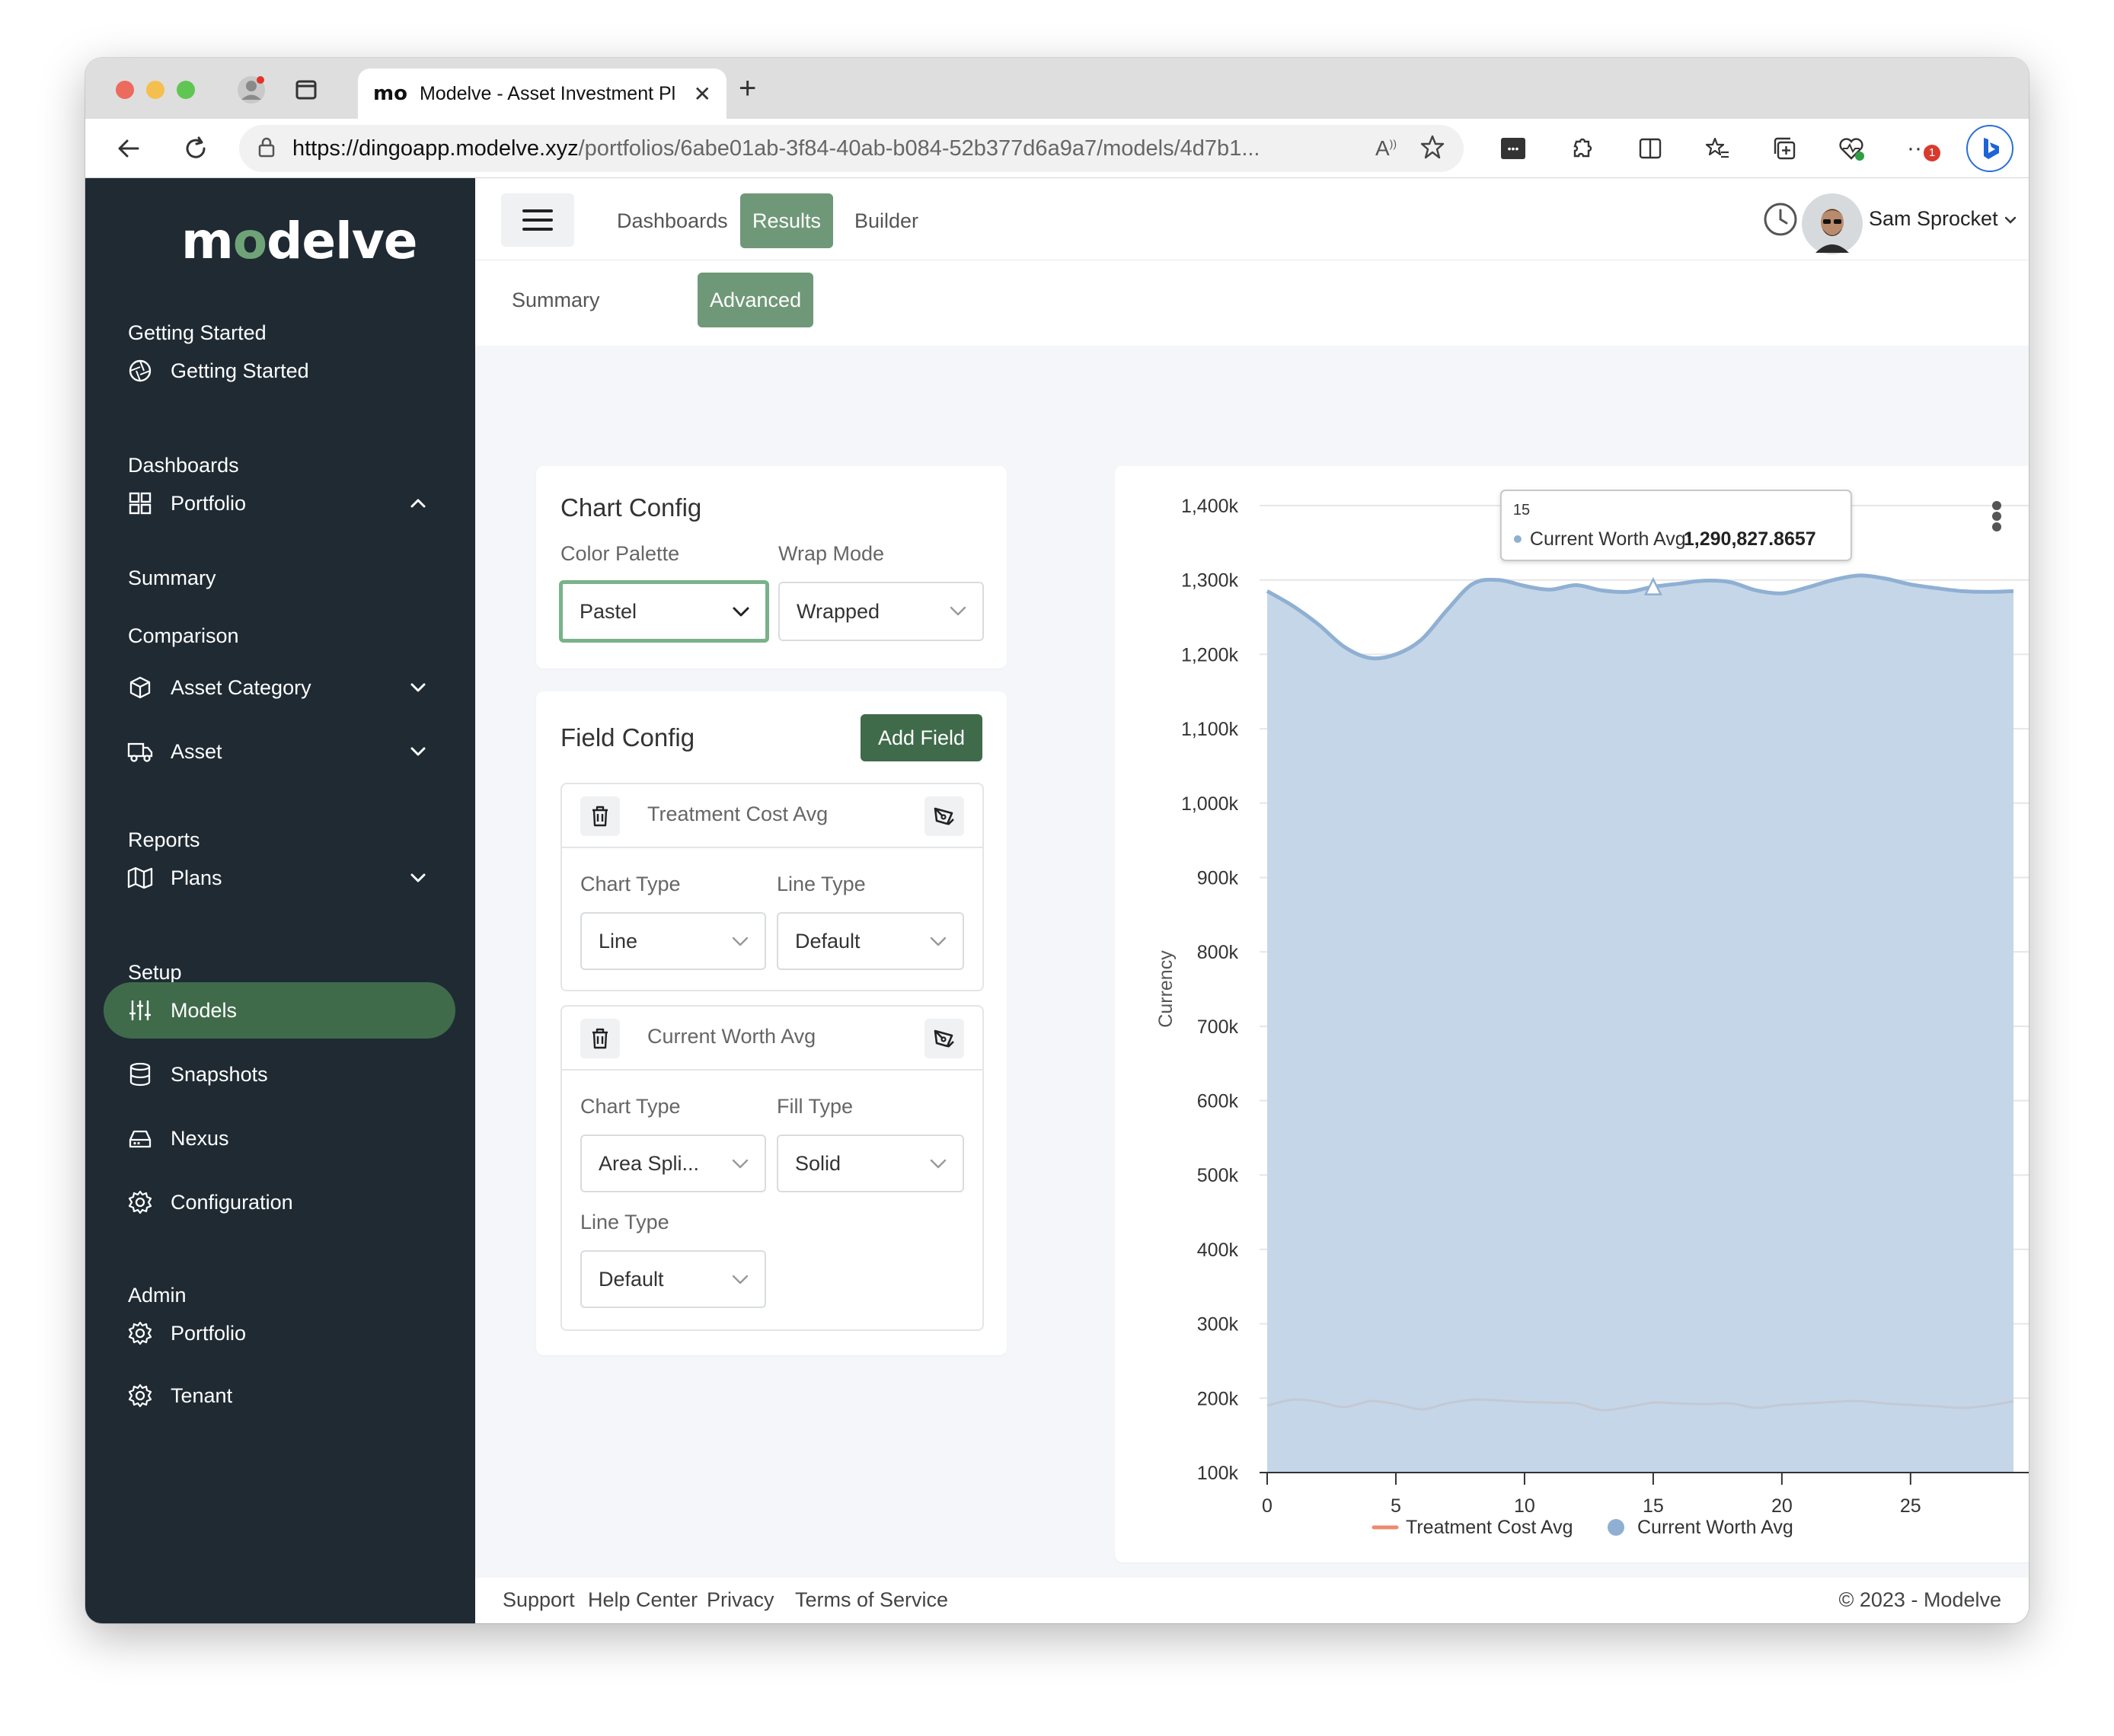  What do you see at coordinates (870, 1163) in the screenshot?
I see `fill-type-select: Solid` at bounding box center [870, 1163].